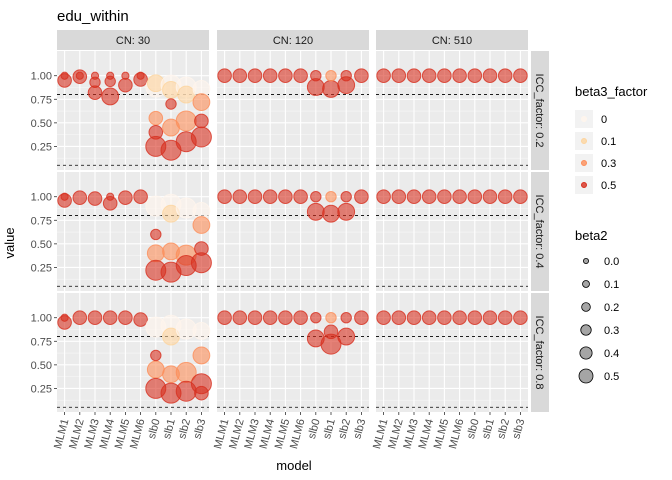 This screenshot has width=672, height=480. What do you see at coordinates (611, 308) in the screenshot?
I see `legend-label: 0.2` at bounding box center [611, 308].